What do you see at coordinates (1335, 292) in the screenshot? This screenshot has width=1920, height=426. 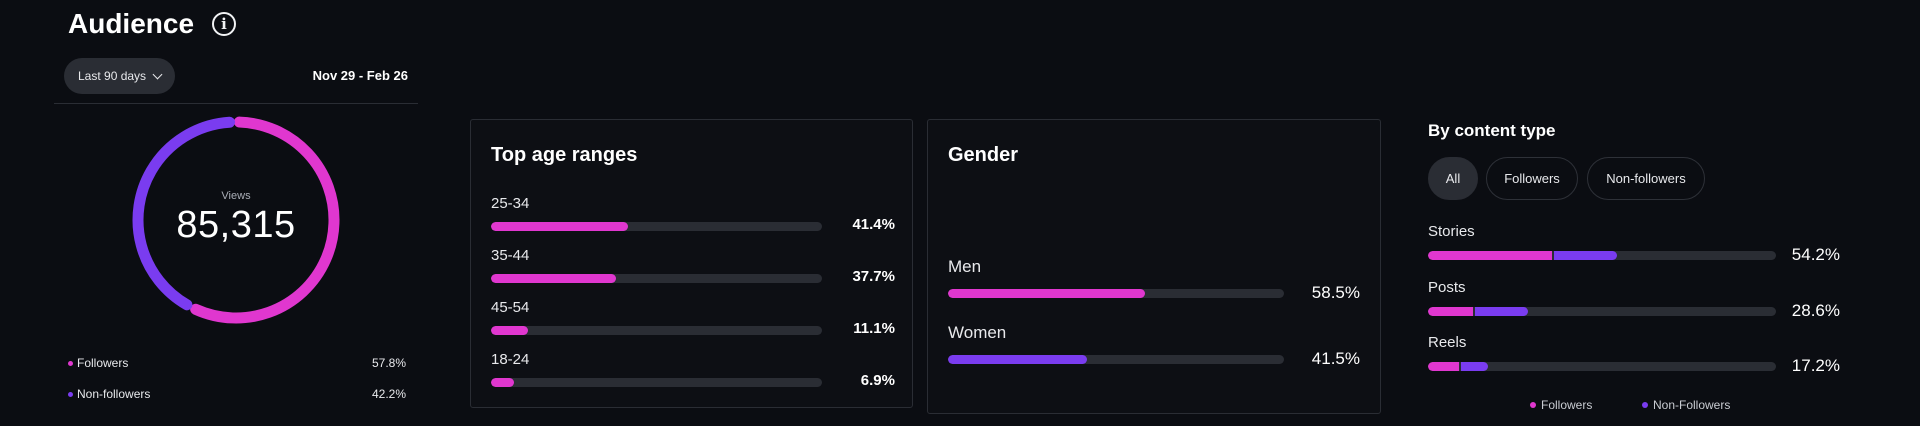 I see `gender-pct: 58.5%` at bounding box center [1335, 292].